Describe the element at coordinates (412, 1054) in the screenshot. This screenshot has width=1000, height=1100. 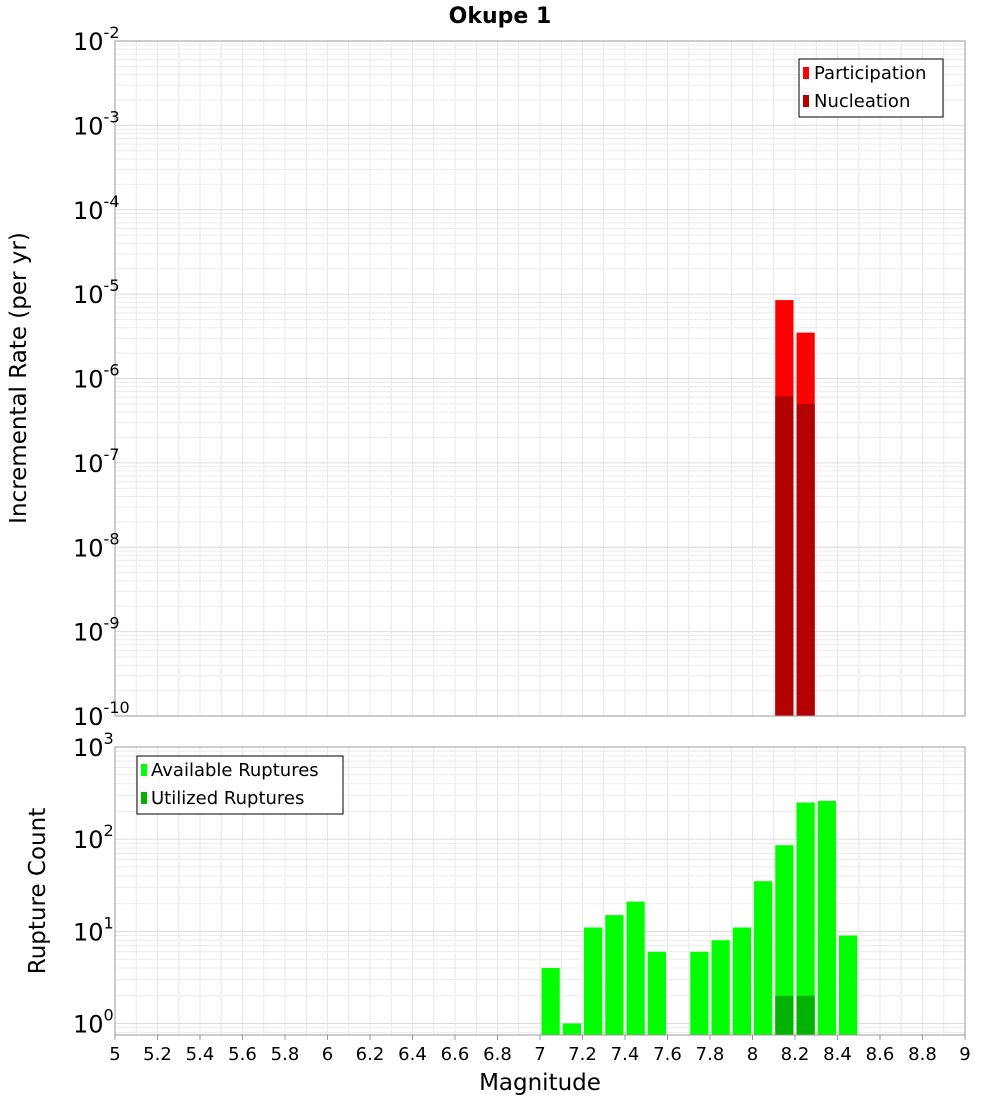
I see `x-tick-label: 6.4` at that location.